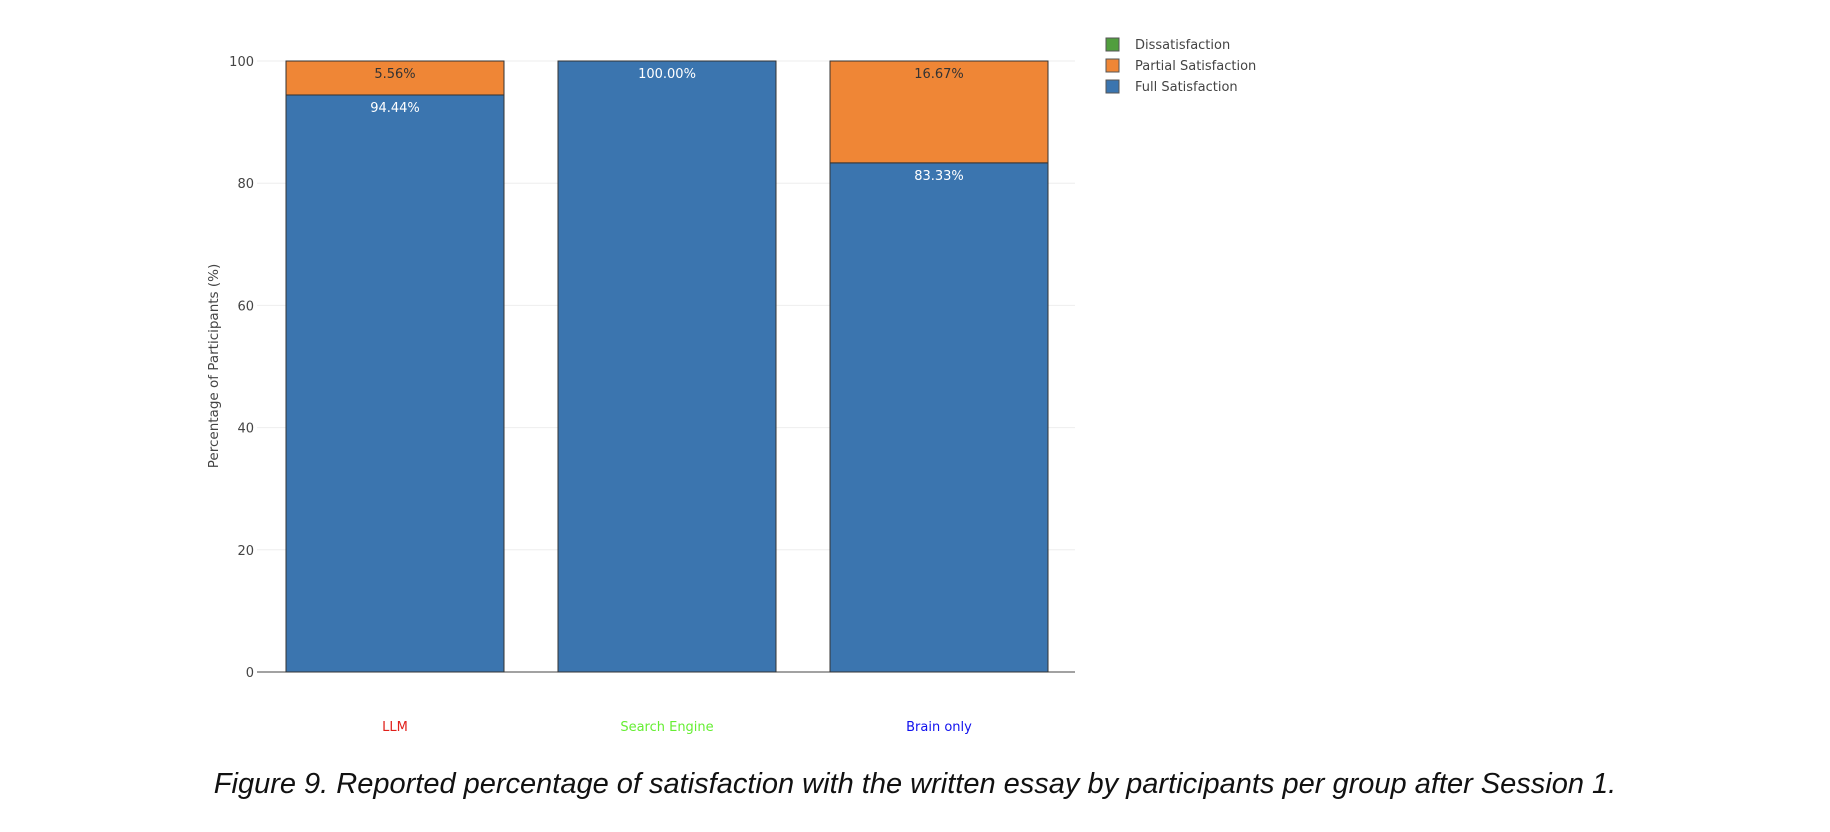 This screenshot has width=1830, height=832. Describe the element at coordinates (1195, 66) in the screenshot. I see `legend-label: Partial Satisfaction` at that location.